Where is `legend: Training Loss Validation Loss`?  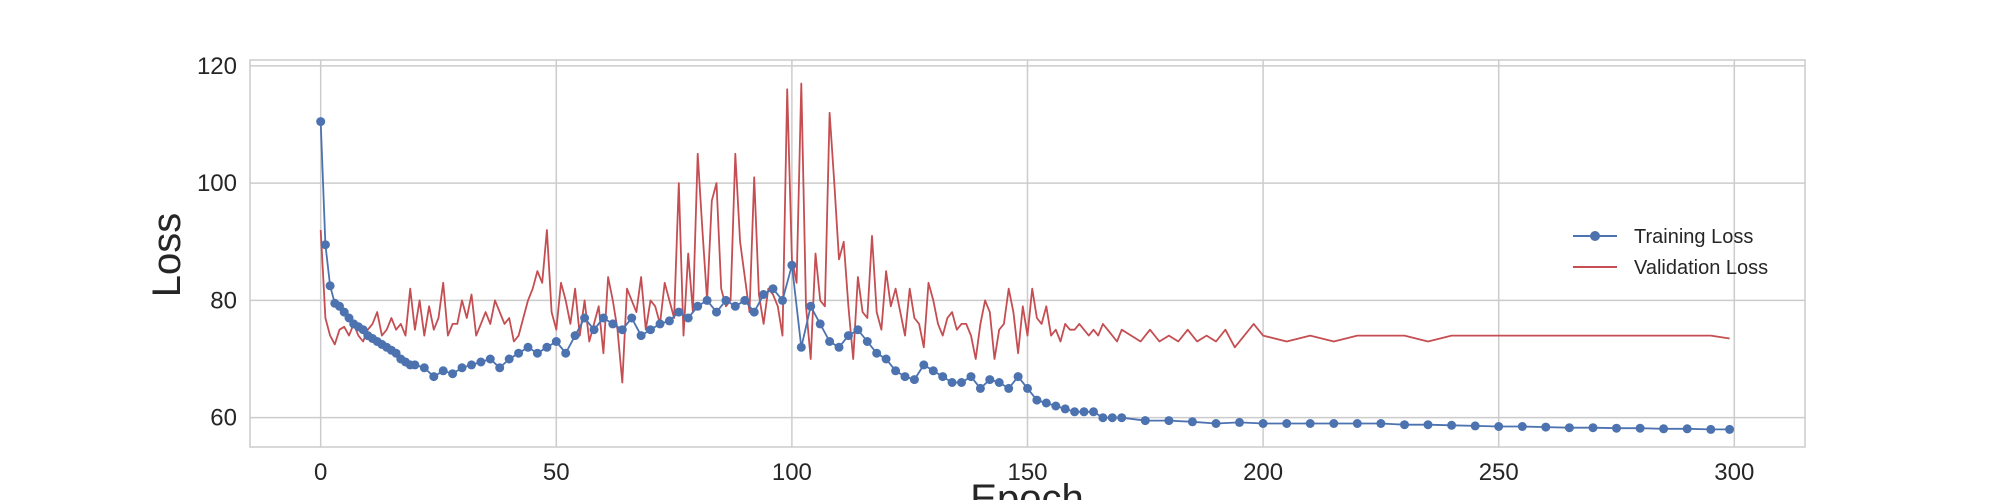 legend: Training Loss Validation Loss is located at coordinates (1670, 252).